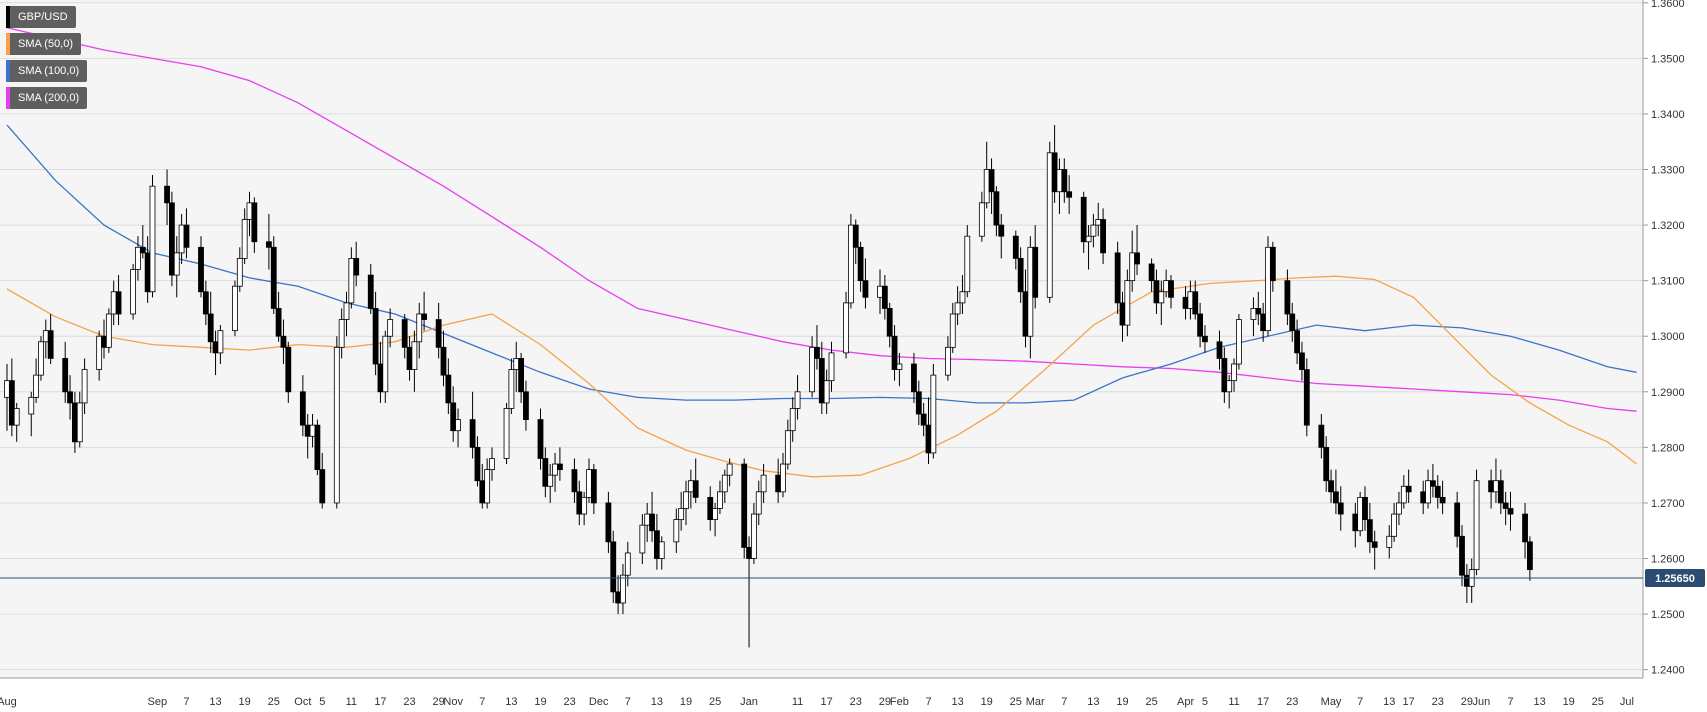 The image size is (1707, 712). Describe the element at coordinates (1668, 171) in the screenshot. I see `y-axis-tick-label: 1.3300` at that location.